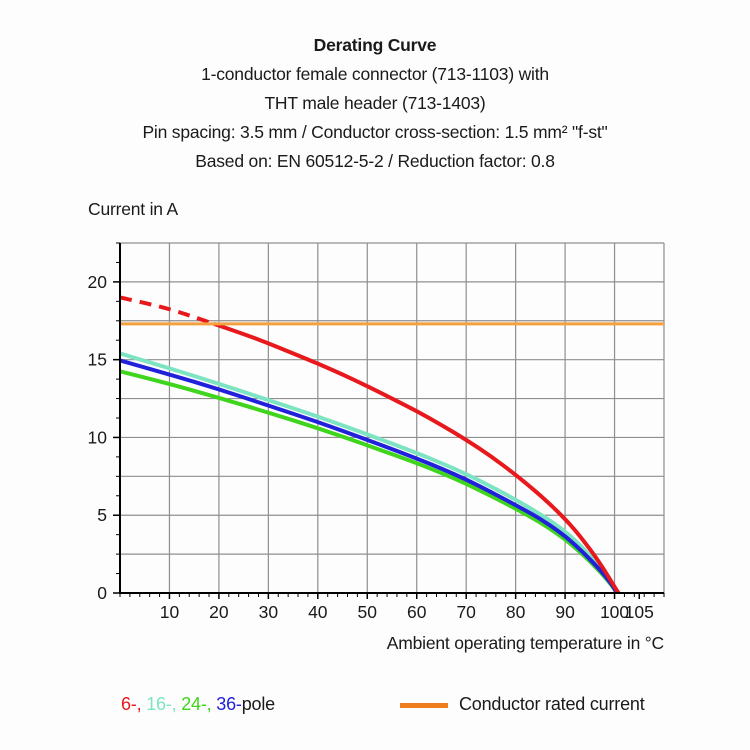 The width and height of the screenshot is (750, 750). I want to click on legend-pole-part: 24-,, so click(199, 704).